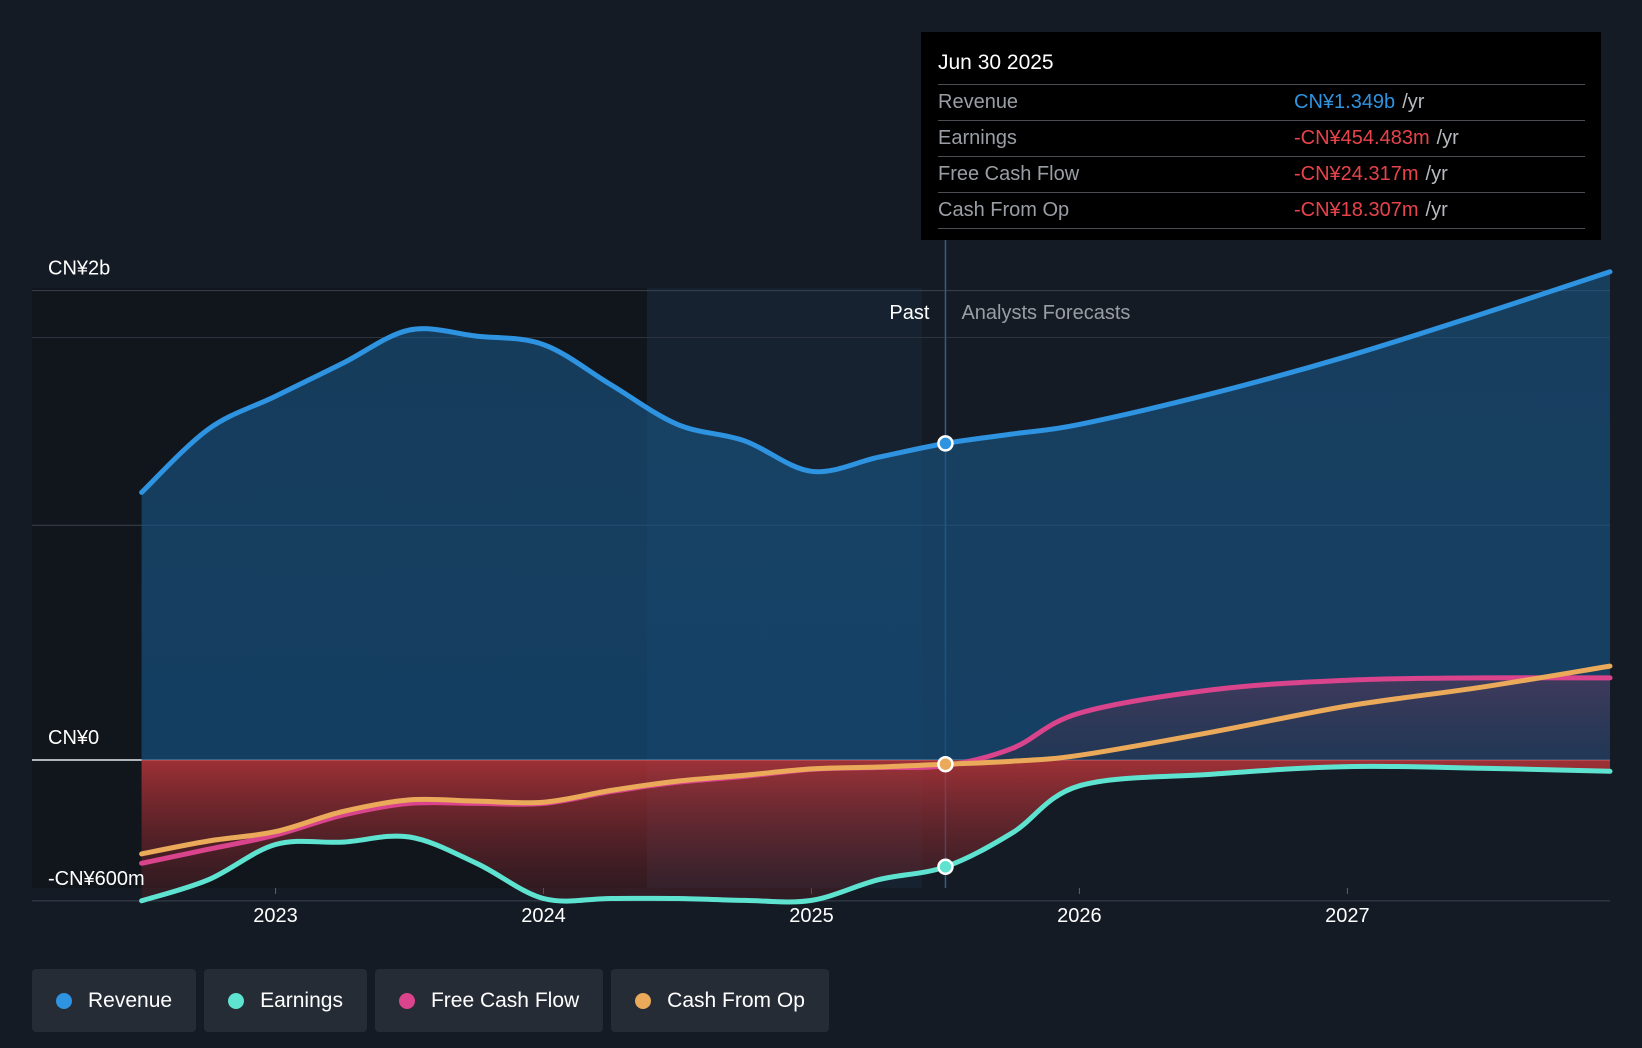 The width and height of the screenshot is (1642, 1048). I want to click on tooltip-date: Jun 30 2025, so click(996, 62).